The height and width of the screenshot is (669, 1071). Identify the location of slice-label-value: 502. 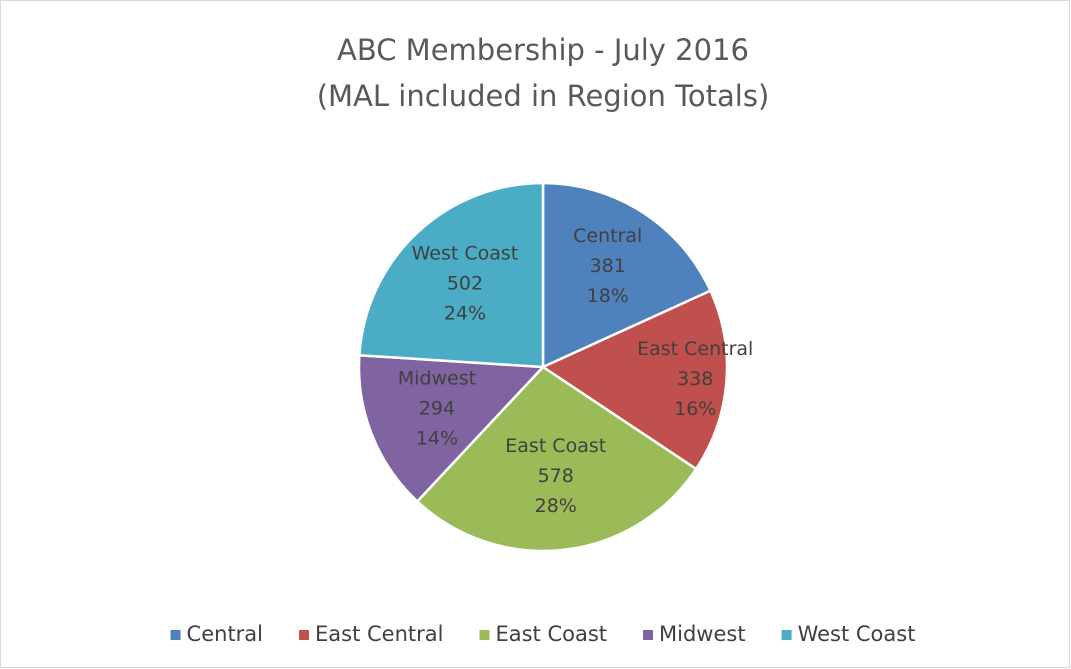
(465, 283).